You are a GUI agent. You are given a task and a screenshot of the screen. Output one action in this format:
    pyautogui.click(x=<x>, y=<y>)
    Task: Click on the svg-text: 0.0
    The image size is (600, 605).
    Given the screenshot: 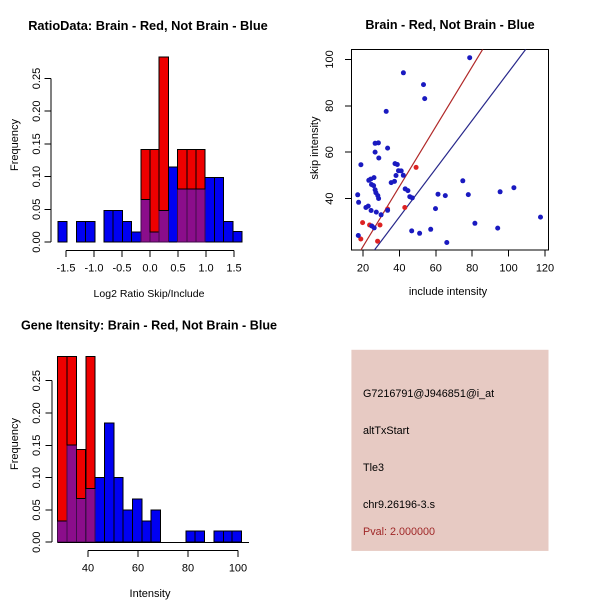 What is the action you would take?
    pyautogui.click(x=149, y=269)
    